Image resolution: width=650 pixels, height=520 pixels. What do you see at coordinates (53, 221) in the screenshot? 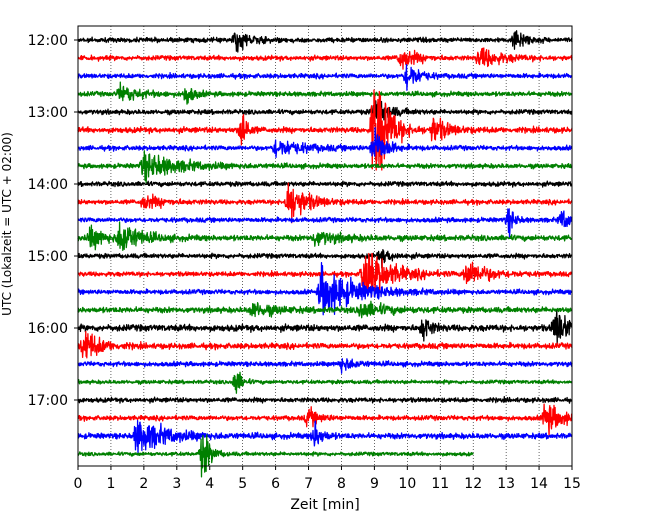
I see `y-axis: 12:00 13:00 14:00 15:00 16:00 17:00` at bounding box center [53, 221].